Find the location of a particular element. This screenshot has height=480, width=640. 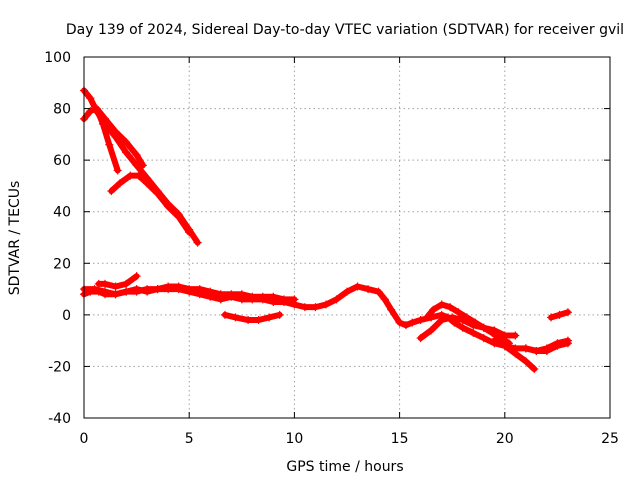

x-tick-label: 25 is located at coordinates (610, 439).